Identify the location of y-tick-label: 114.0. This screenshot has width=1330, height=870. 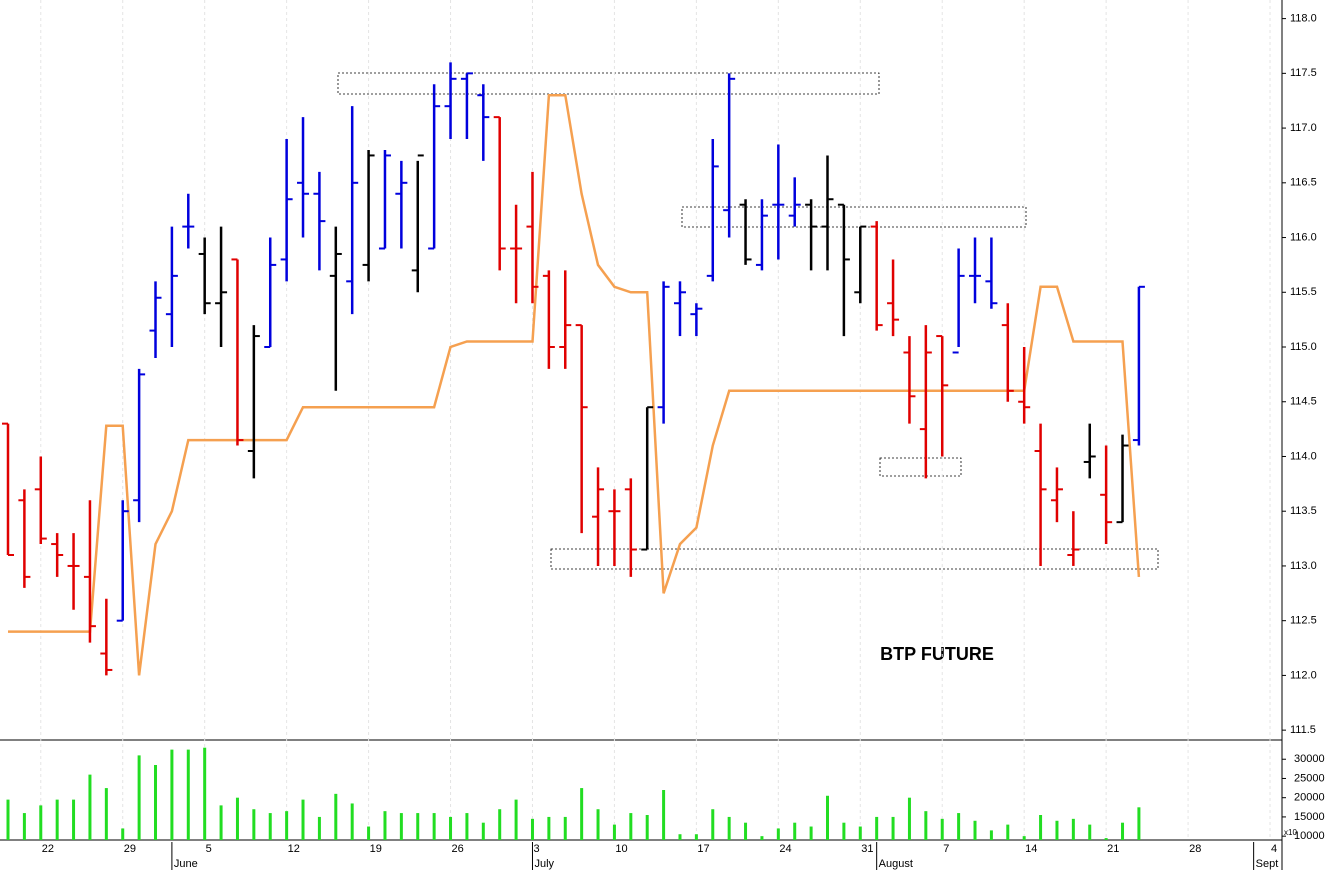
(1303, 456).